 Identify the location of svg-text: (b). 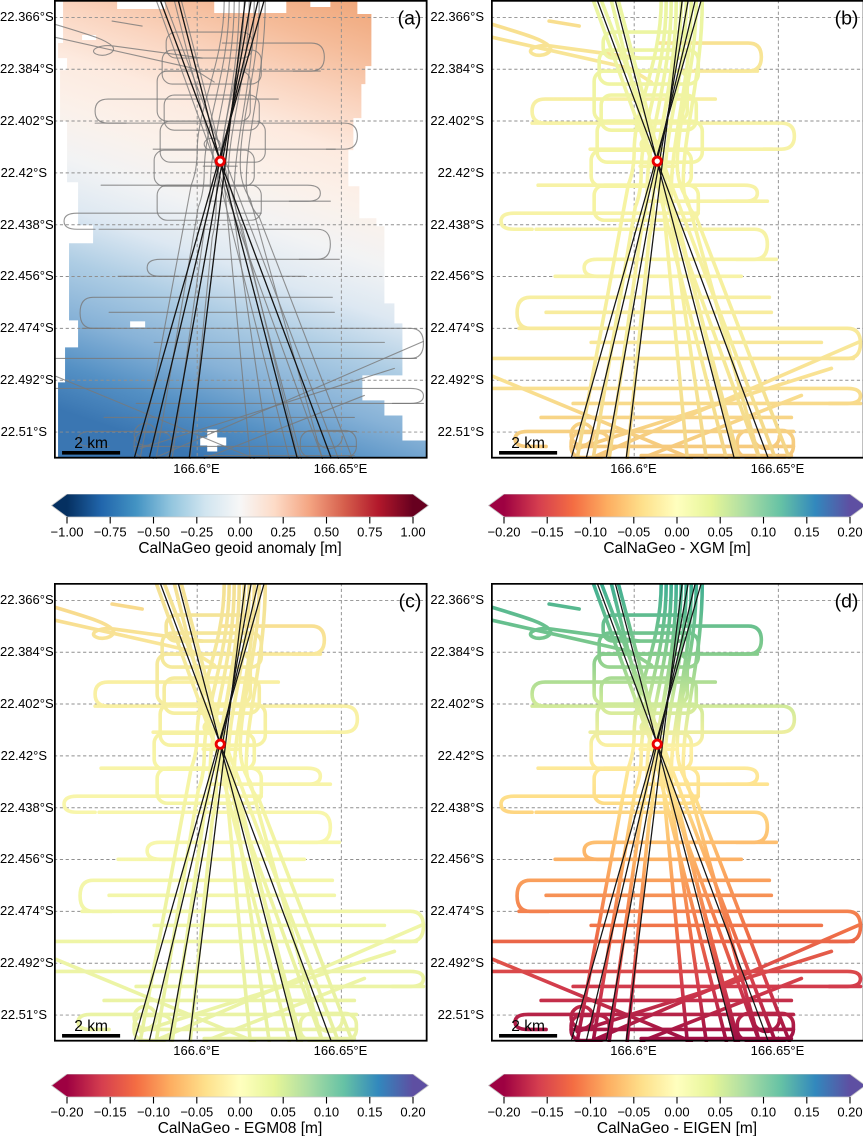
(846, 19).